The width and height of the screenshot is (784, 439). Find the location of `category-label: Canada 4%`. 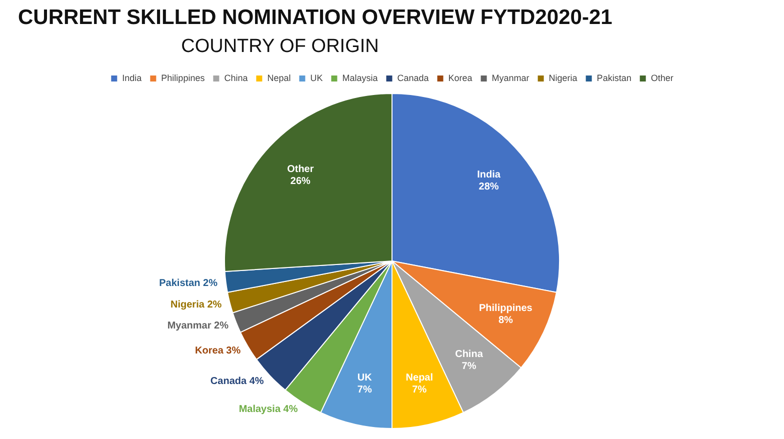

category-label: Canada 4% is located at coordinates (237, 382).